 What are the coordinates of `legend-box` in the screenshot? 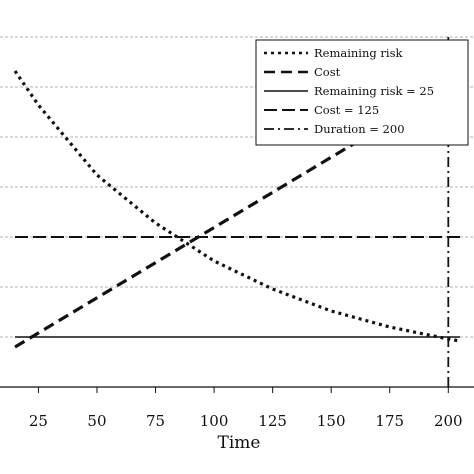 It's located at (362, 92).